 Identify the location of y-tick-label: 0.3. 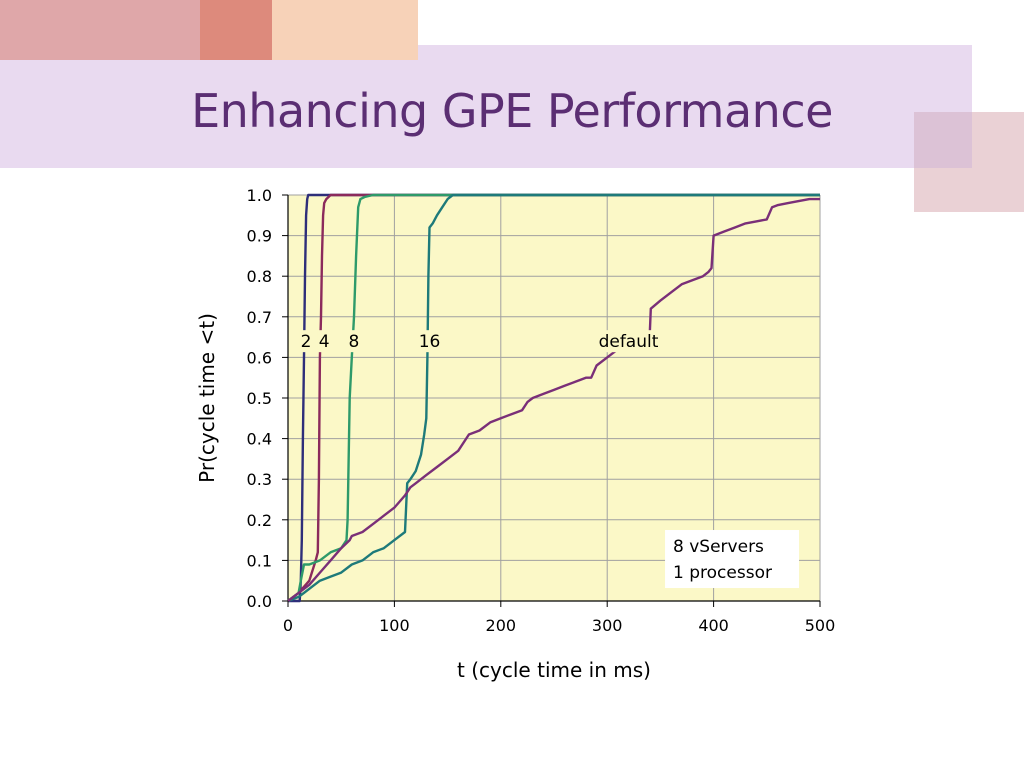
(259, 479).